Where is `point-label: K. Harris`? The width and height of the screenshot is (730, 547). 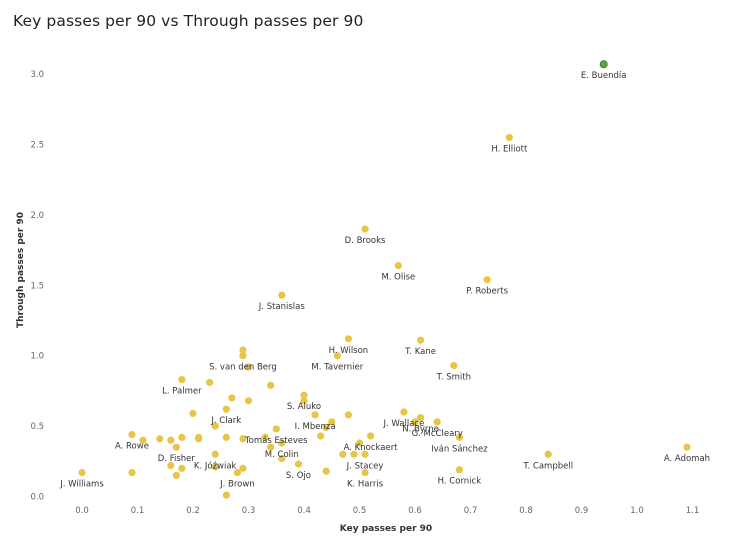
point-label: K. Harris is located at coordinates (365, 485).